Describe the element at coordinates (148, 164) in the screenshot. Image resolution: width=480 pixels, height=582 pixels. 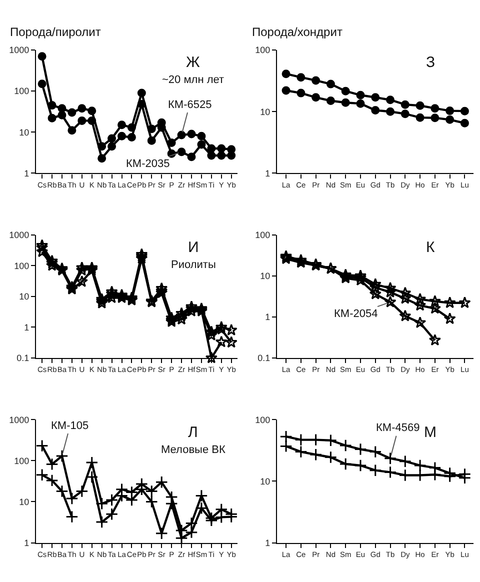
I see `annotation: КМ-2035` at that location.